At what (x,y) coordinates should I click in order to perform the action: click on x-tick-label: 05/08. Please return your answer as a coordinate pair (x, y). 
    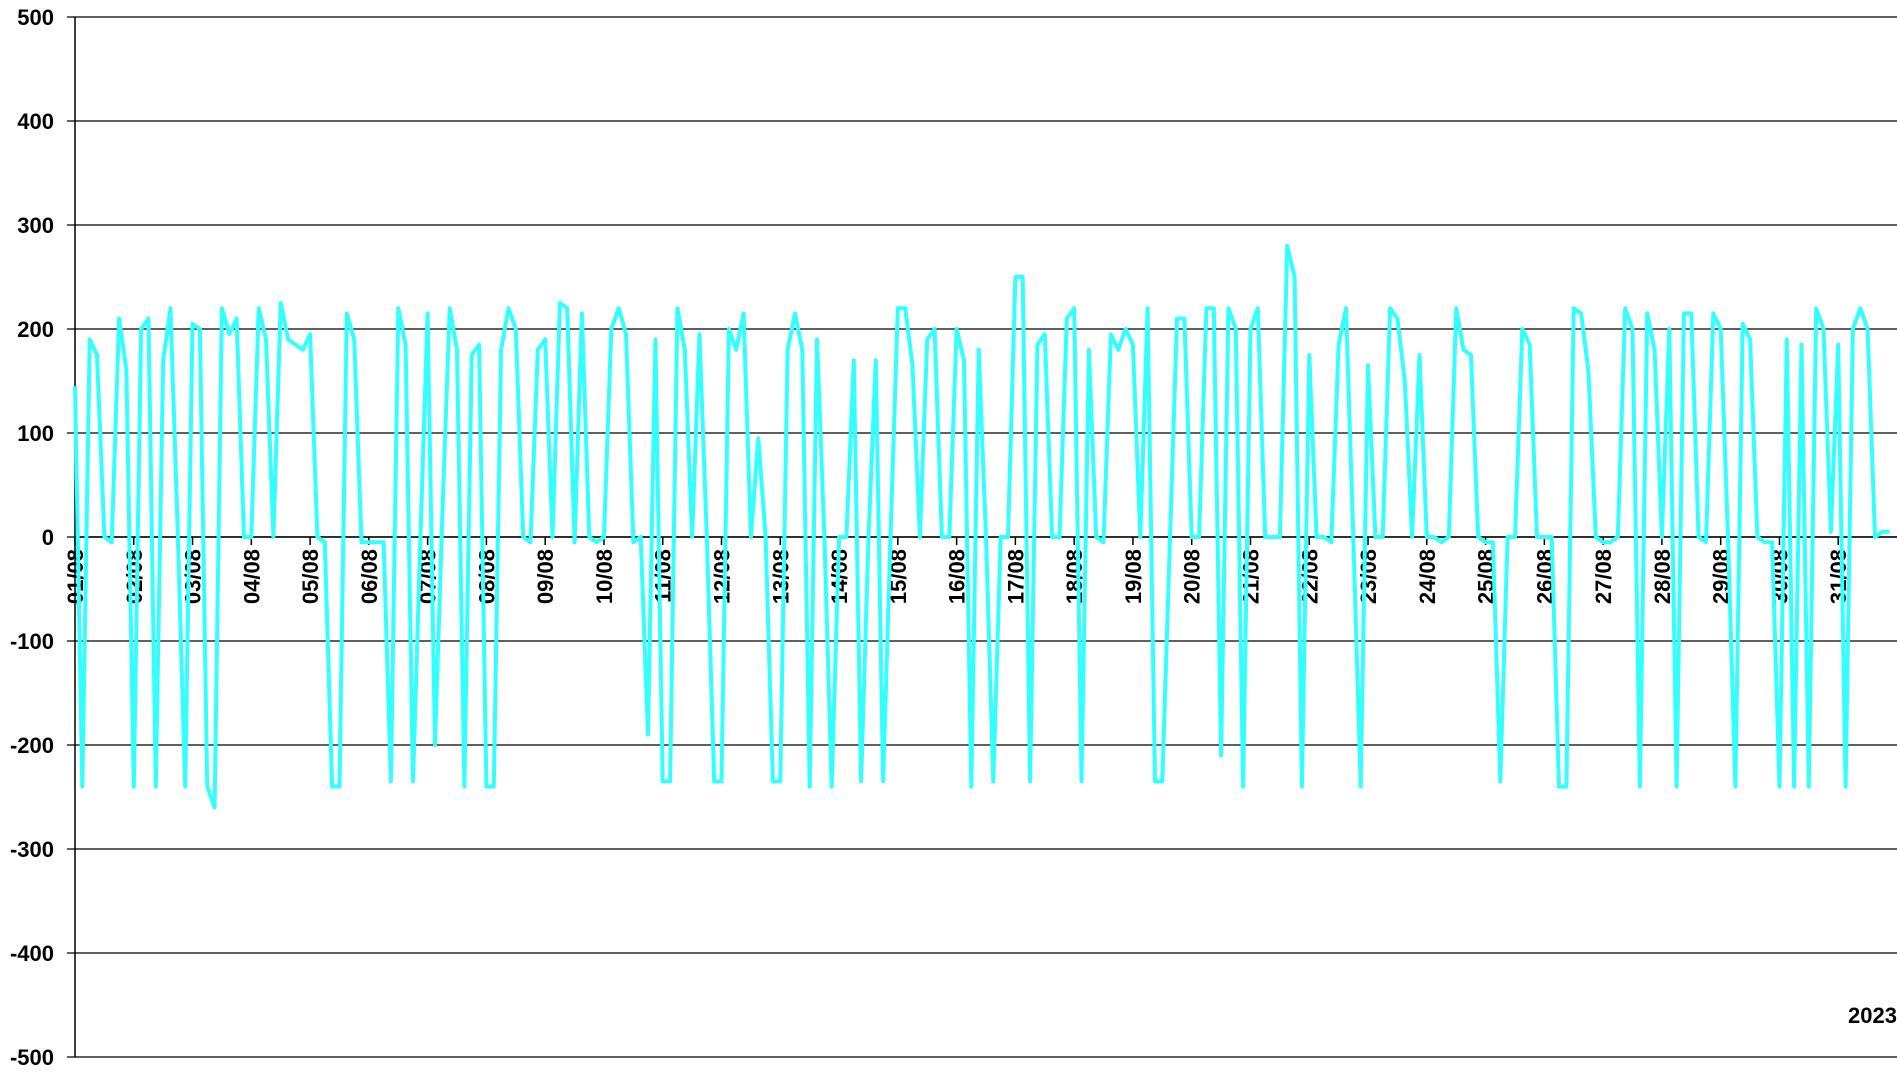
    Looking at the image, I should click on (310, 576).